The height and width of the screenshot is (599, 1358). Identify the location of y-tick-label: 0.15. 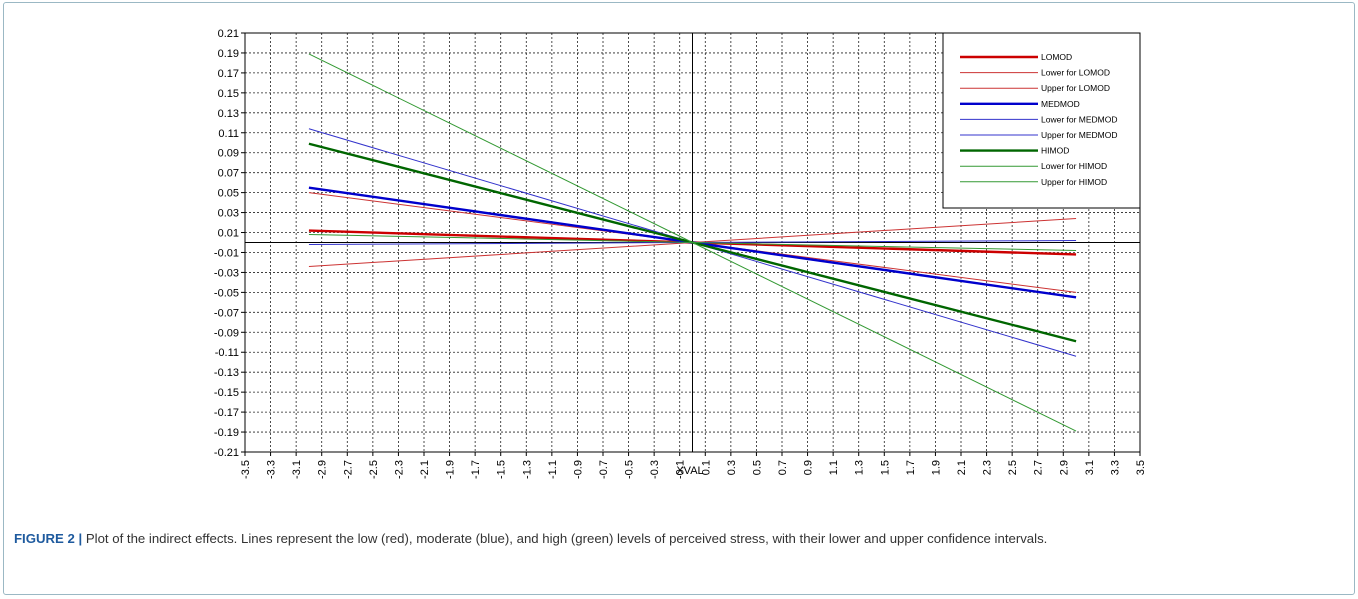
(228, 94).